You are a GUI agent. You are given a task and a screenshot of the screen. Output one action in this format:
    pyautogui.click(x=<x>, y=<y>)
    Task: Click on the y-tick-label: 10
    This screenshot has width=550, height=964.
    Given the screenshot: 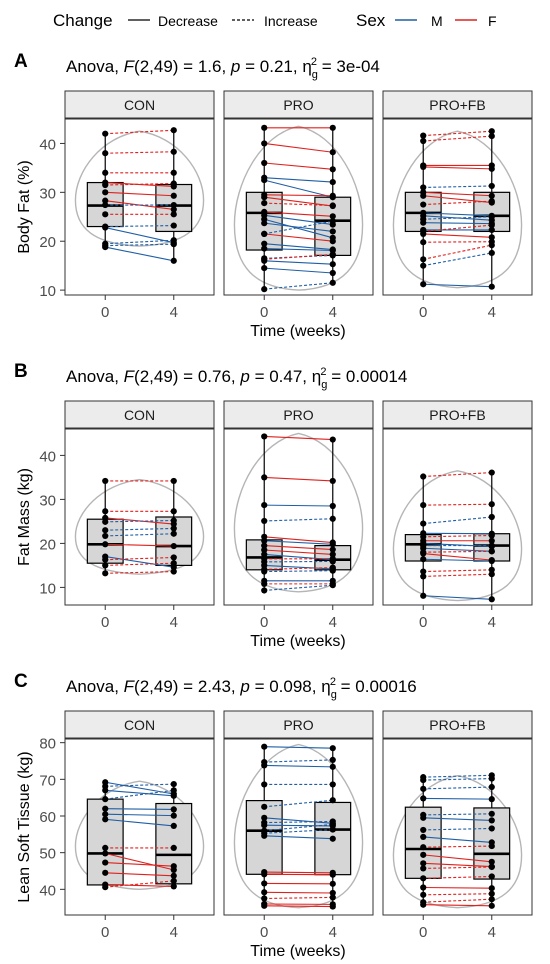 What is the action you would take?
    pyautogui.click(x=47, y=588)
    